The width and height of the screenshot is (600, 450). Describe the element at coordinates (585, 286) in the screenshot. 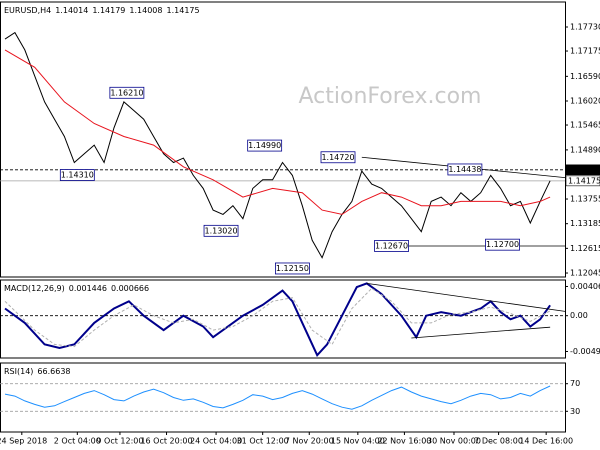

I see `y-tick-label: 0.004069` at that location.